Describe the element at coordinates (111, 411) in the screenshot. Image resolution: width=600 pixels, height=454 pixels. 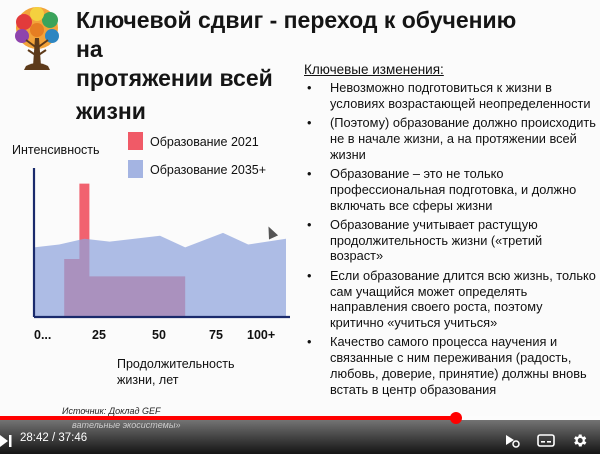
I see `source-line-1: Источник: Доклад GEF` at that location.